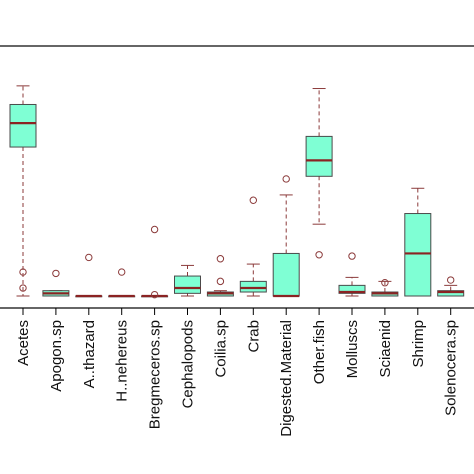 This screenshot has width=474, height=474. I want to click on x-tick-label: A..thazard, so click(89, 354).